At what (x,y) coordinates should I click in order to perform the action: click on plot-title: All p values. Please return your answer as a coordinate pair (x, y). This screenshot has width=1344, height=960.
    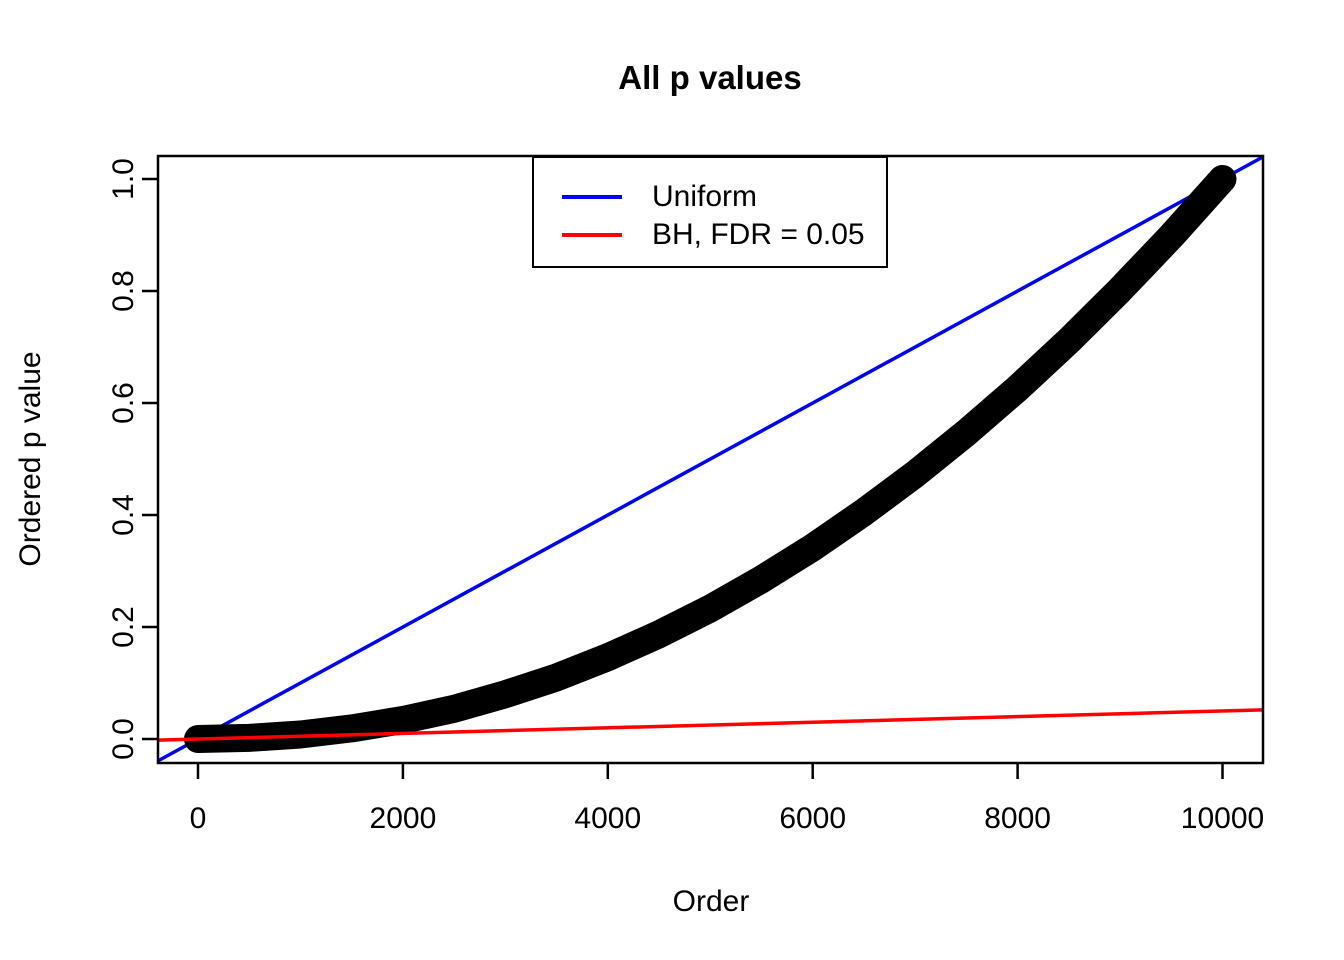
    Looking at the image, I should click on (709, 77).